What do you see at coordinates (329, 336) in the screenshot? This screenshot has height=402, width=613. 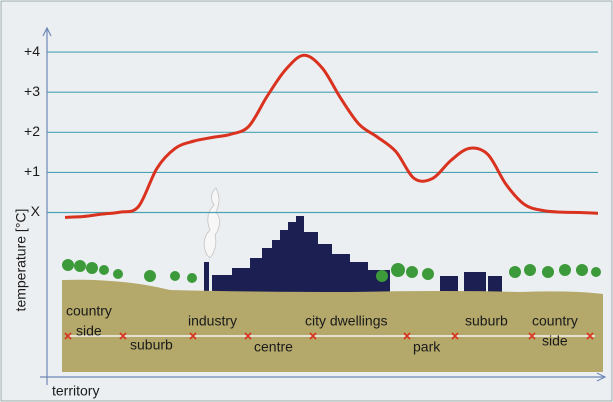 I see `place-markers` at bounding box center [329, 336].